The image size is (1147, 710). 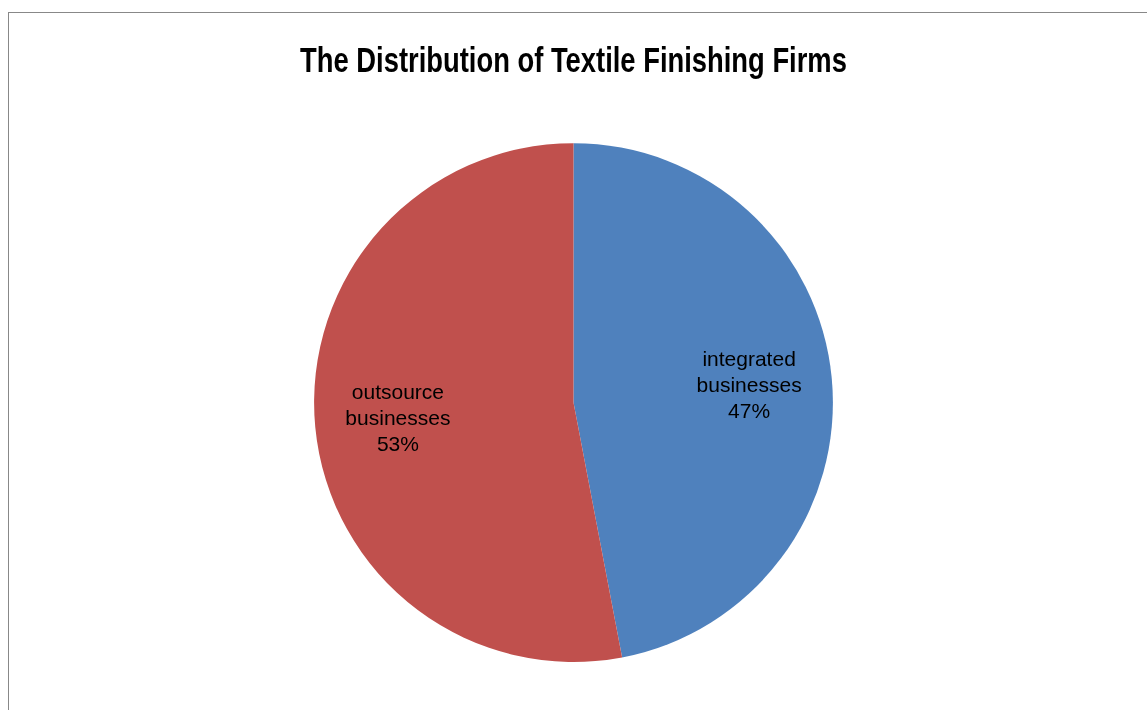 What do you see at coordinates (749, 371) in the screenshot?
I see `slice-label: integrated businesses` at bounding box center [749, 371].